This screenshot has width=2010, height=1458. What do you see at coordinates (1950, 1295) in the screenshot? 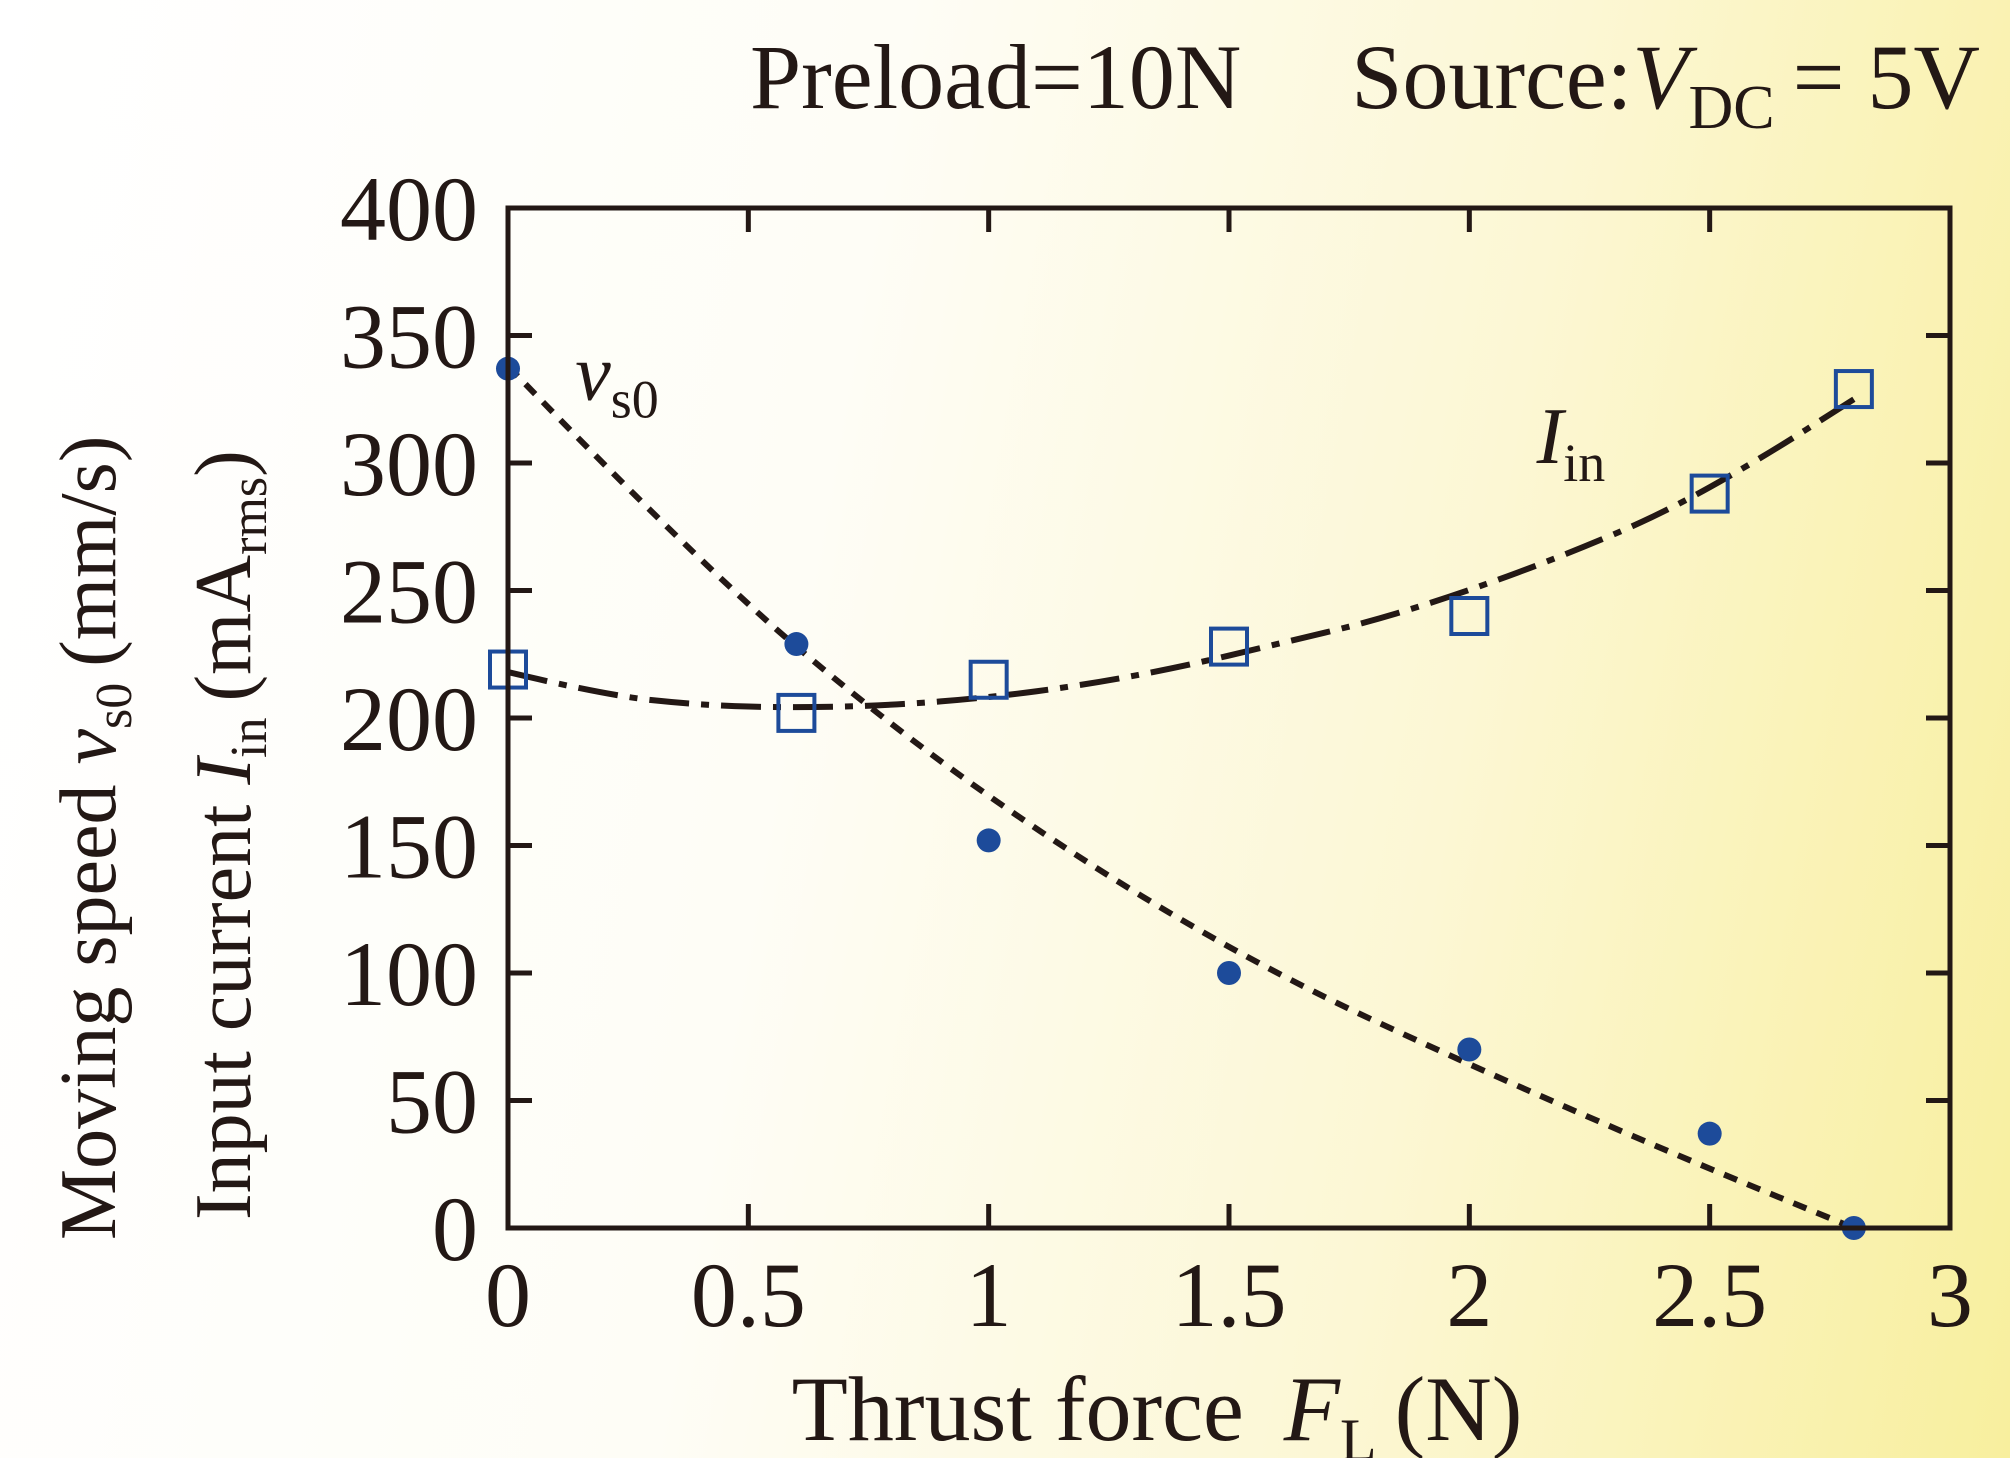
I see `x-tick-label: 3` at bounding box center [1950, 1295].